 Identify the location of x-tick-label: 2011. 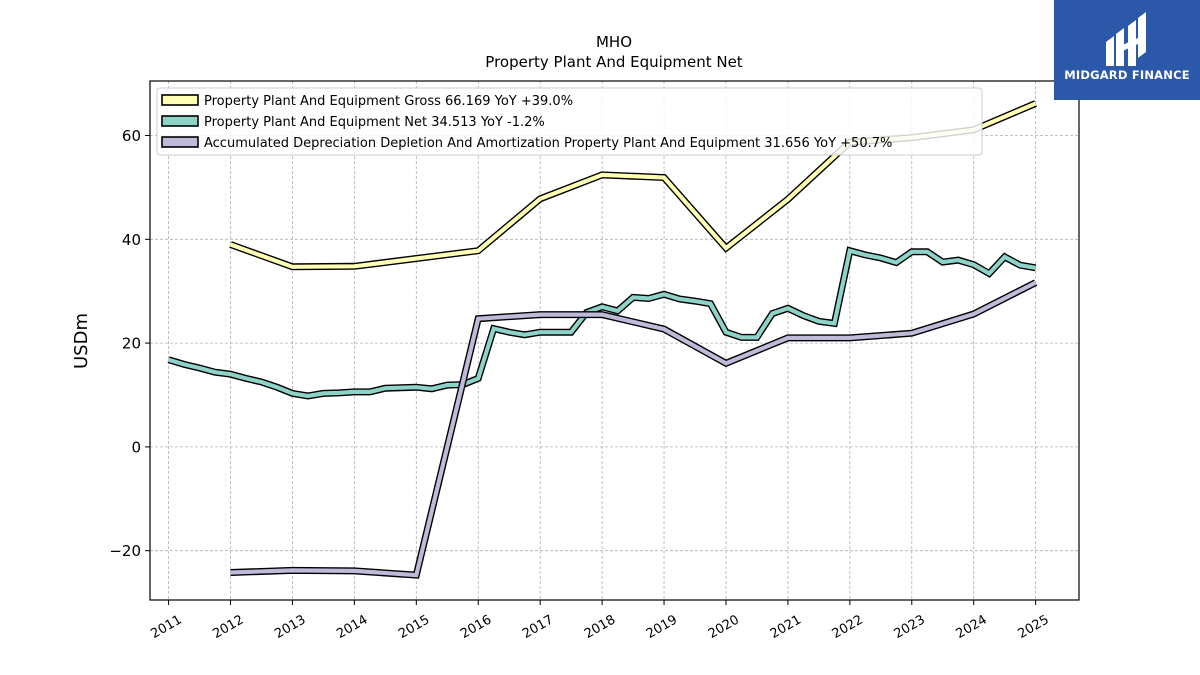
(166, 627).